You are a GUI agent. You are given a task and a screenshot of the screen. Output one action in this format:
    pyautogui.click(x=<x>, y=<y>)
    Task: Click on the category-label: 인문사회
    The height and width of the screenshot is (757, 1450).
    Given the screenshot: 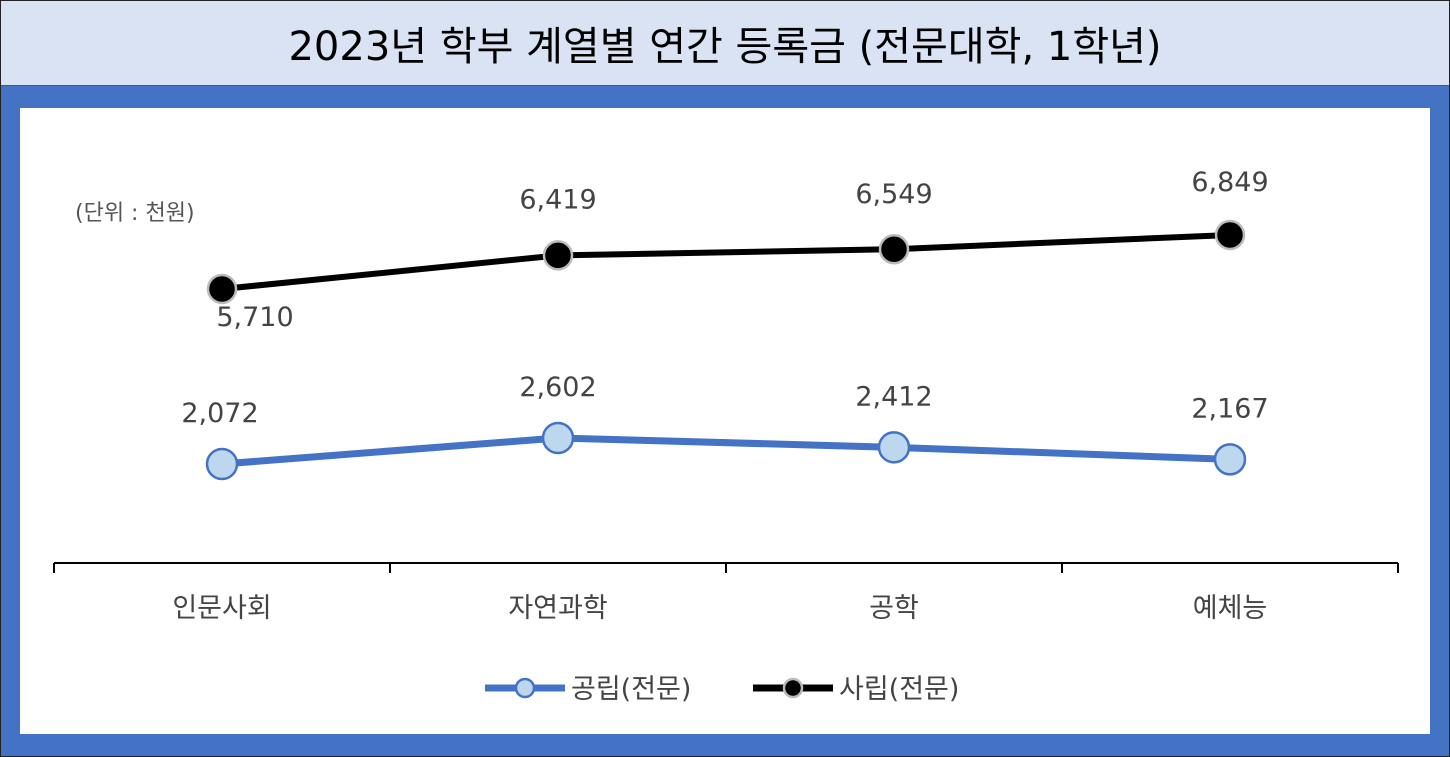 What is the action you would take?
    pyautogui.click(x=221, y=608)
    